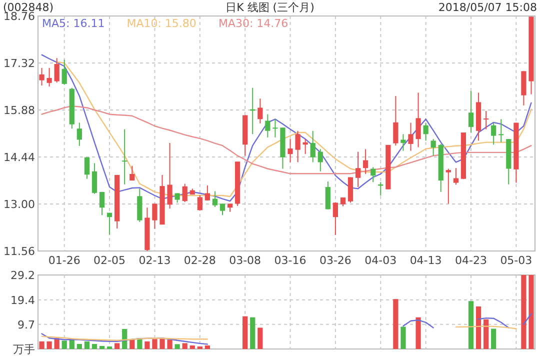 The image size is (540, 360). I want to click on y-tick-label: 14.44, so click(19, 157).